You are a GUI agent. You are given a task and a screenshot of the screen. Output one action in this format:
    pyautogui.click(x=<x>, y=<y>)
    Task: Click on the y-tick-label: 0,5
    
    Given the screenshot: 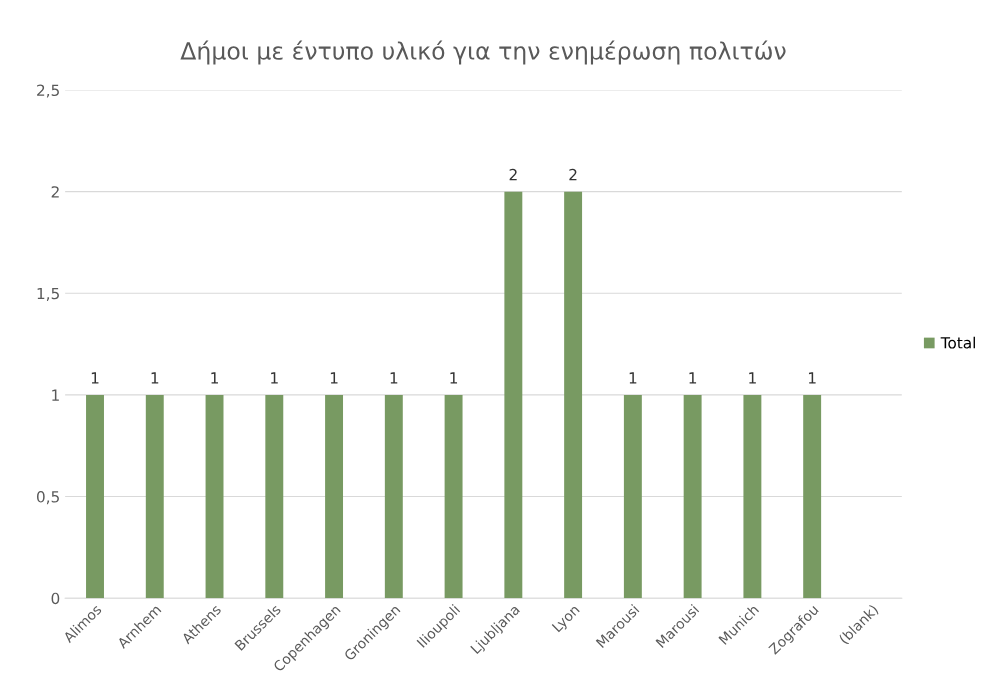 What is the action you would take?
    pyautogui.click(x=47, y=498)
    